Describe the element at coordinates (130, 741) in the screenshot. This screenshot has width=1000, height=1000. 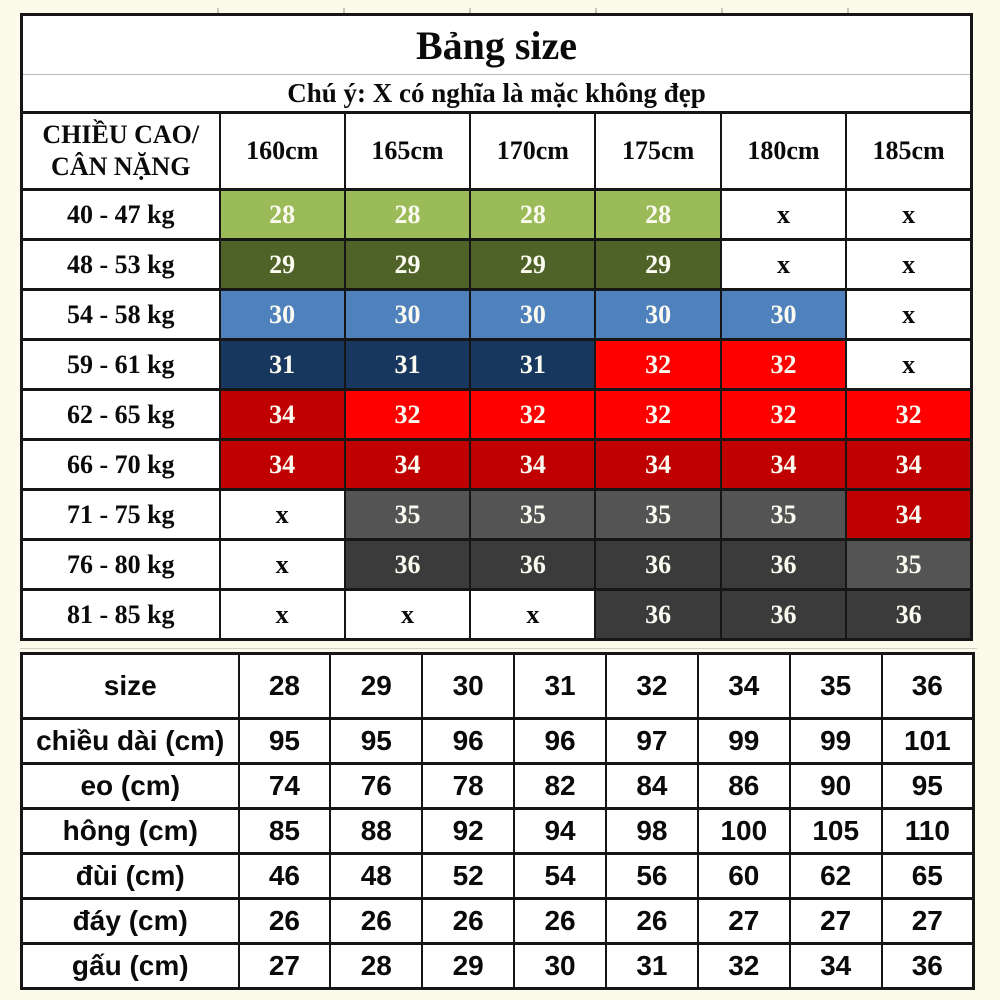
I see `measurement-label: chiều dài (cm)` at that location.